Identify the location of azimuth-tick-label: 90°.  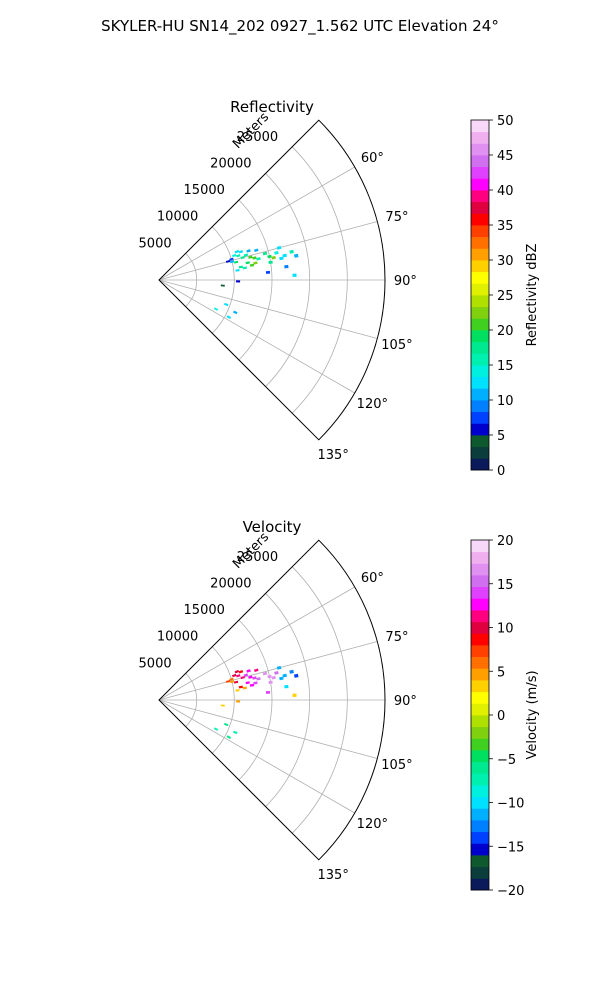
(405, 701).